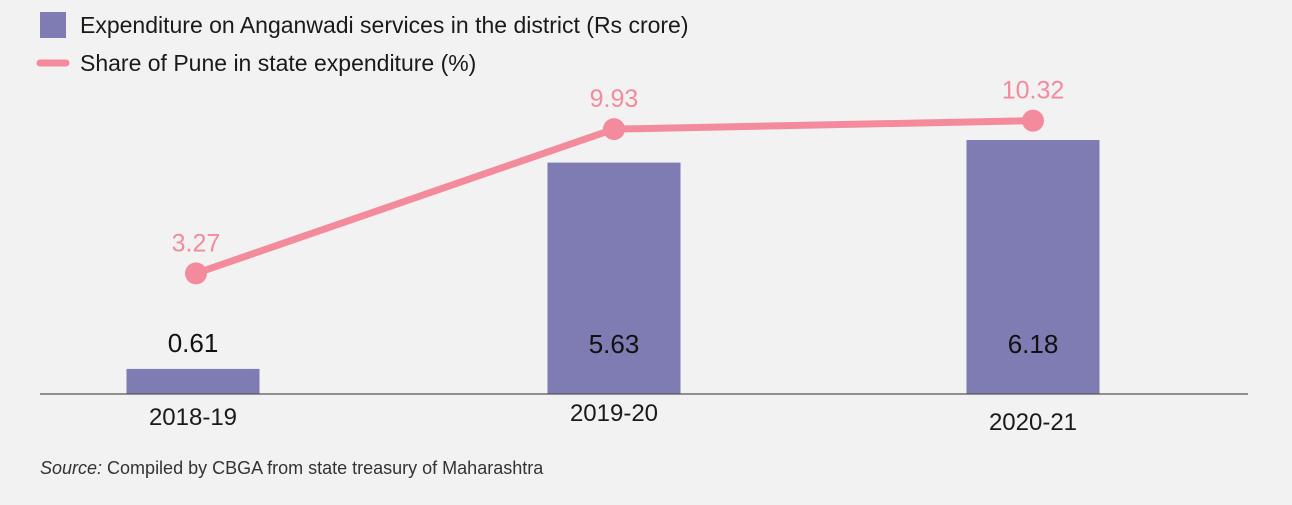 The image size is (1292, 505). Describe the element at coordinates (1033, 344) in the screenshot. I see `bar-value-label: 6.18` at that location.